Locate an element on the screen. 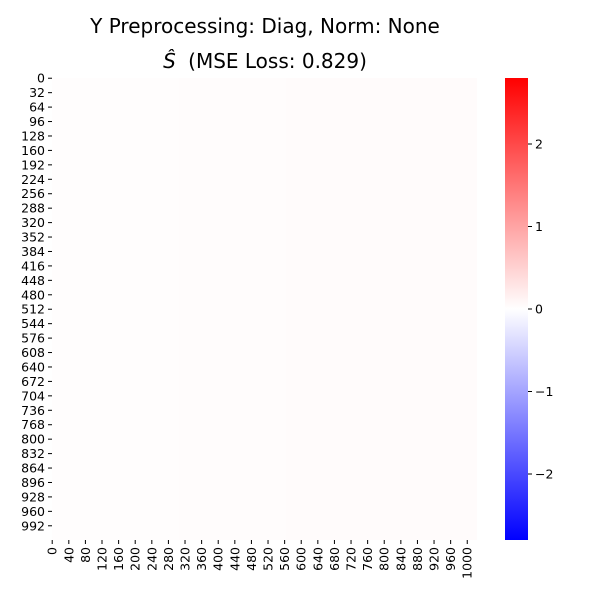 The image size is (600, 600). x-tick-label: 40 is located at coordinates (68, 555).